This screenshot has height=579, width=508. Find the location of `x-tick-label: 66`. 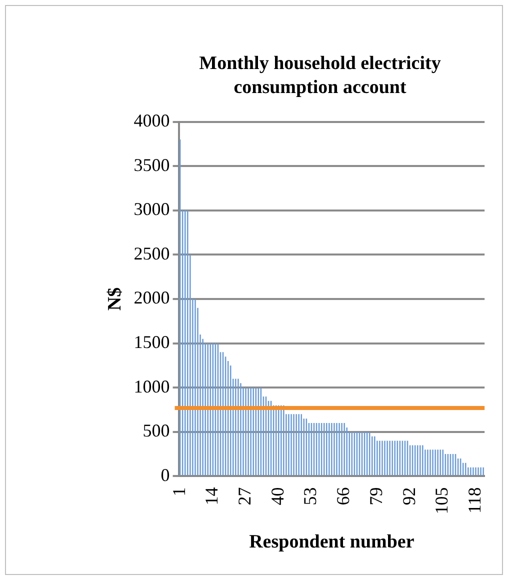

x-tick-label: 66 is located at coordinates (343, 496).